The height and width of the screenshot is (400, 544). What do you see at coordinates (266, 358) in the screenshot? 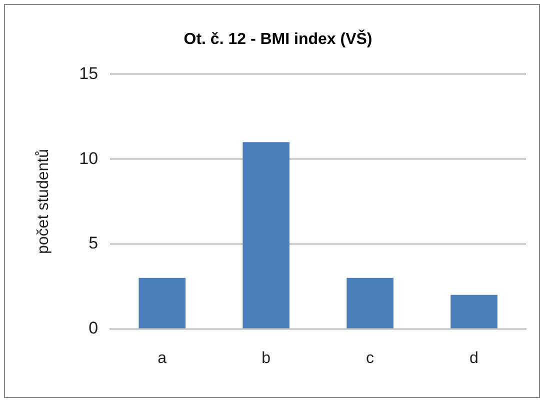
I see `x-tick-label: b` at bounding box center [266, 358].